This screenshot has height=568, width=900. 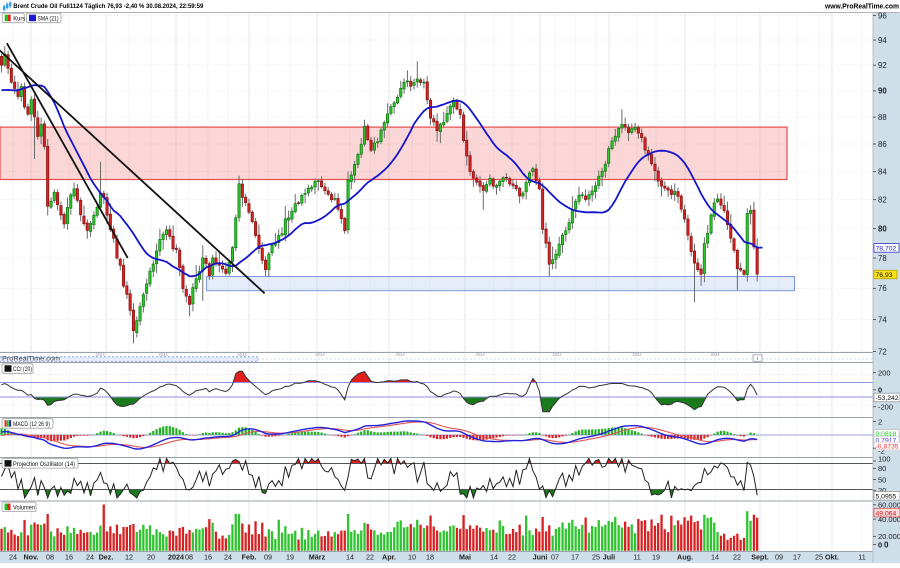 What do you see at coordinates (555, 557) in the screenshot?
I see `svg-text: 07` at bounding box center [555, 557].